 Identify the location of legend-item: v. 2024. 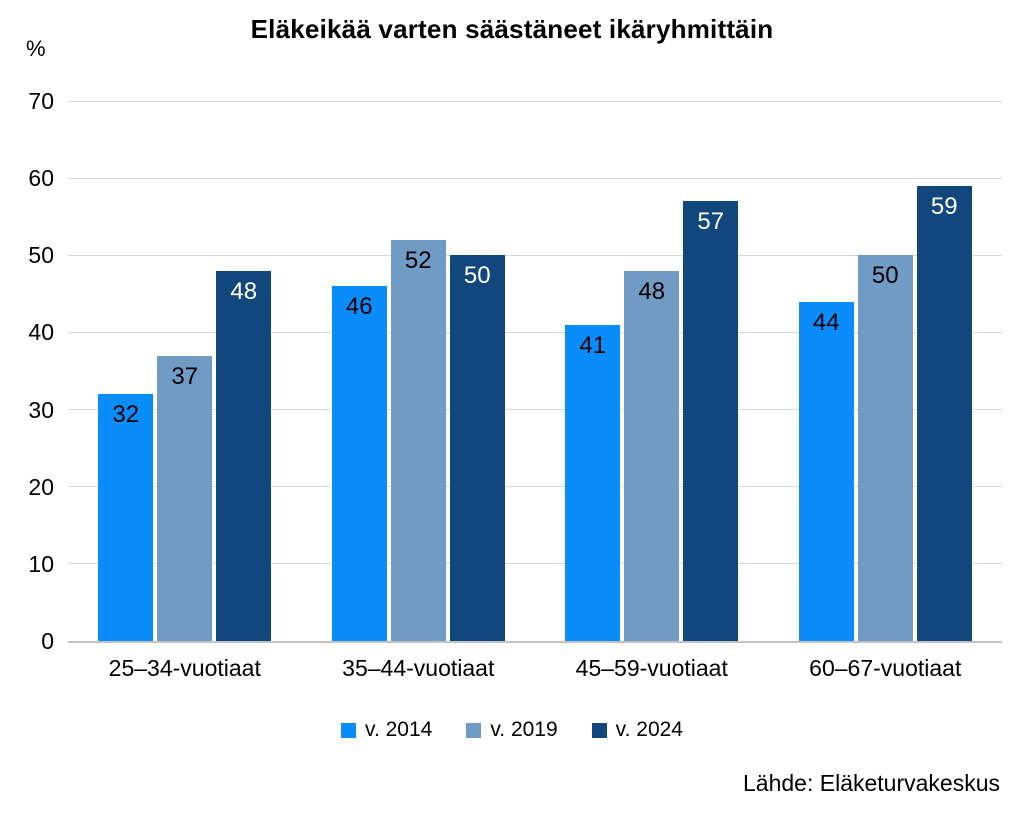
(637, 730).